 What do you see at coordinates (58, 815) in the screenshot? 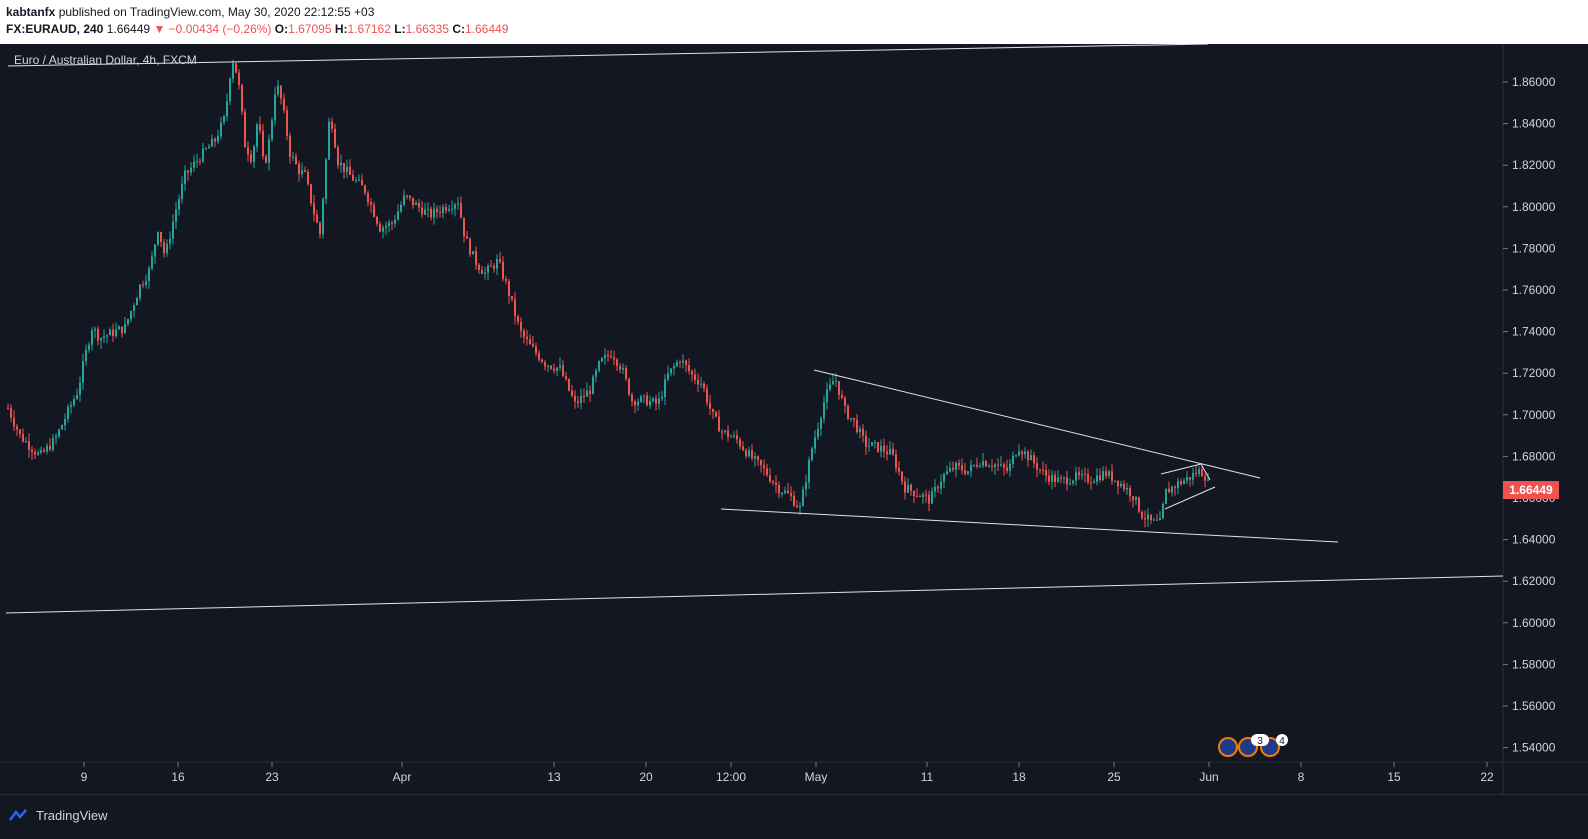
I see `tradingview-logo: TradingView` at bounding box center [58, 815].